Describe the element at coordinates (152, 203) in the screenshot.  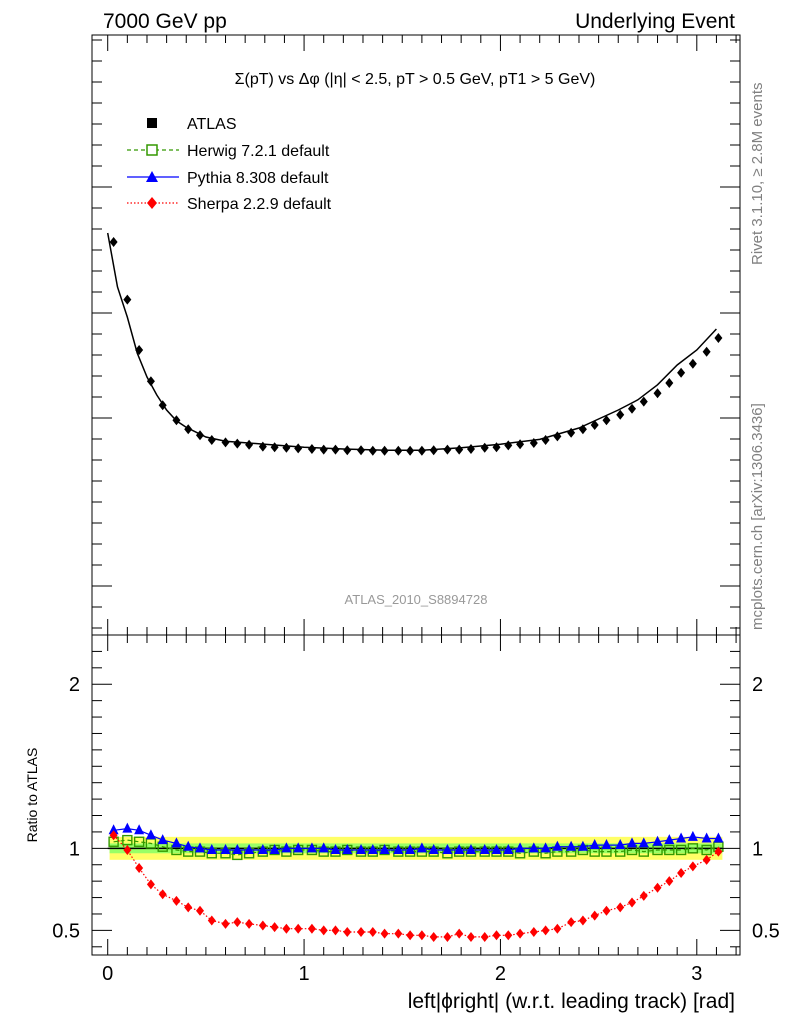
I see `legend-marker-sherpa` at that location.